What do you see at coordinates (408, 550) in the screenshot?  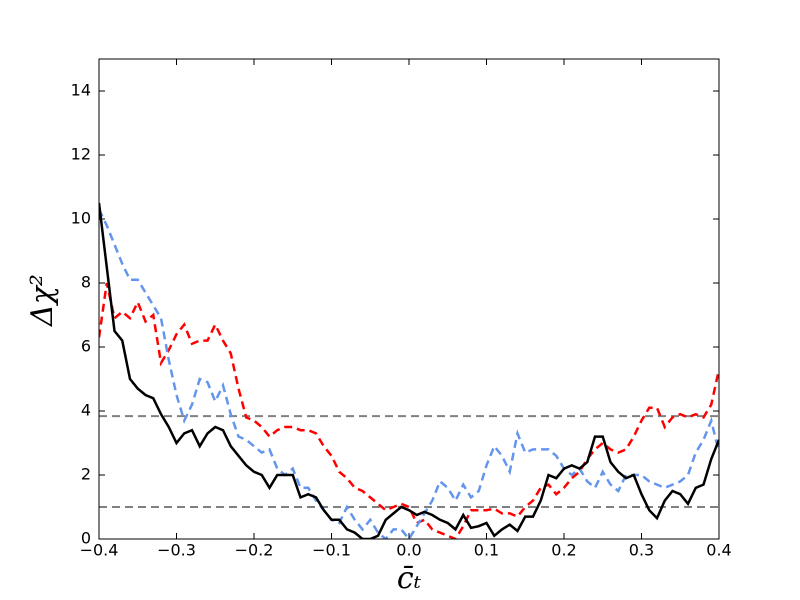 I see `x-tick-label: 0.0` at bounding box center [408, 550].